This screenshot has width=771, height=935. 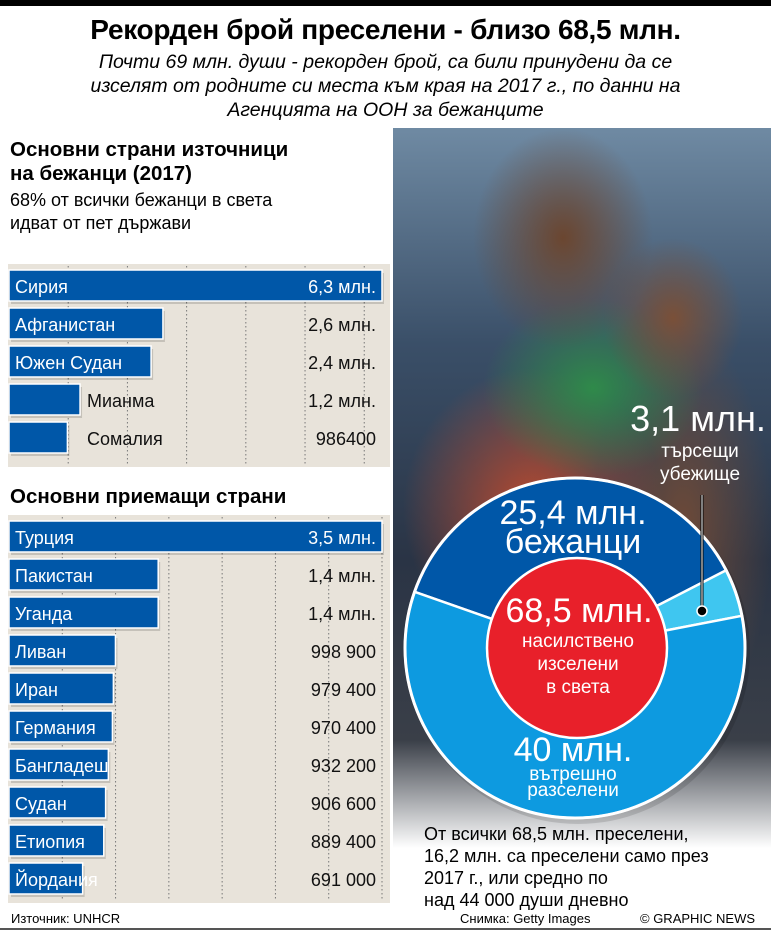 What do you see at coordinates (121, 401) in the screenshot?
I see `bar-label: Мианма` at bounding box center [121, 401].